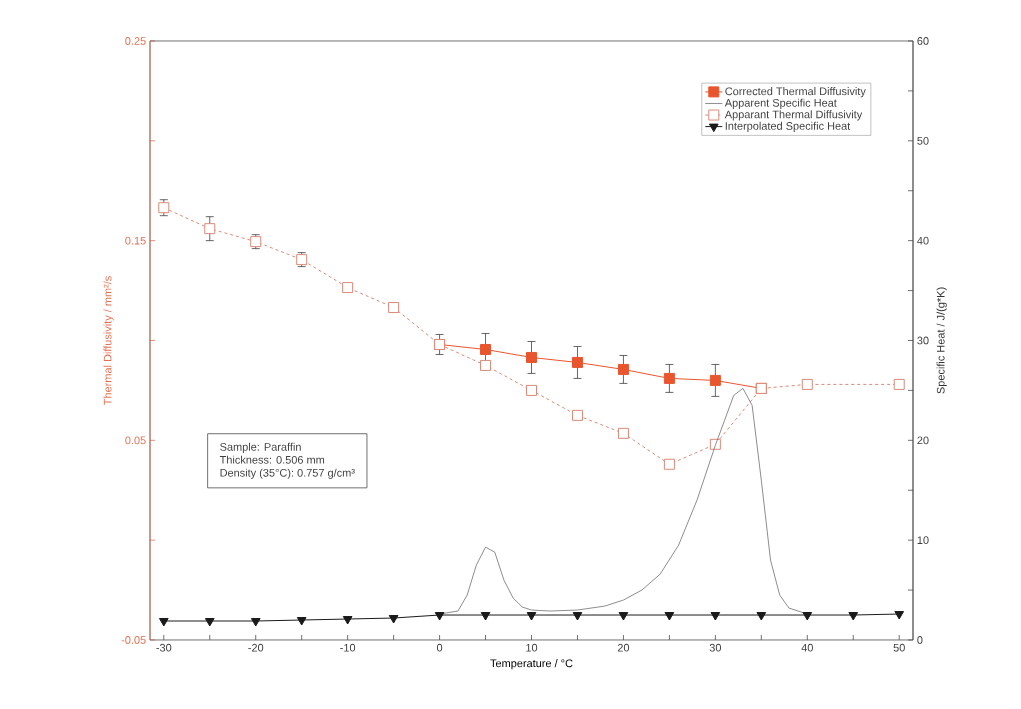 The height and width of the screenshot is (709, 1021). I want to click on x-tick-label: 40, so click(807, 647).